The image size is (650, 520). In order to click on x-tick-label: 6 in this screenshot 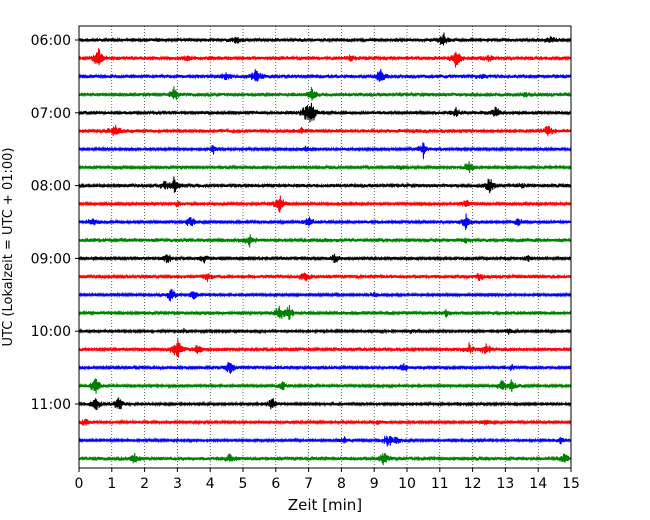, I will do `click(275, 484)`.